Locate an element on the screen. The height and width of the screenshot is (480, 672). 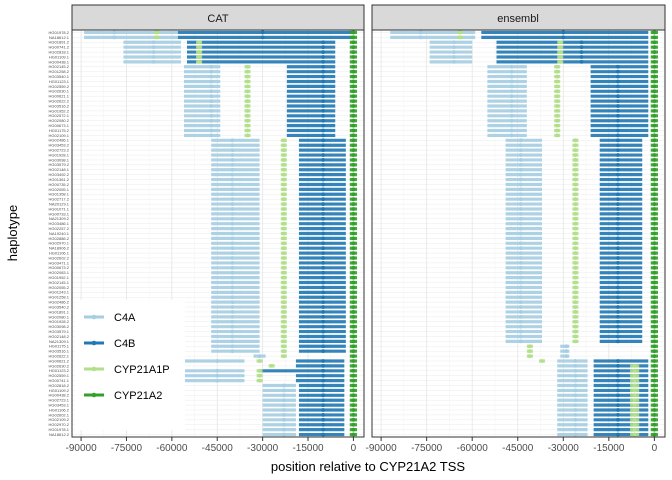
haplotype-label: HG02559.2 is located at coordinates (59, 86).